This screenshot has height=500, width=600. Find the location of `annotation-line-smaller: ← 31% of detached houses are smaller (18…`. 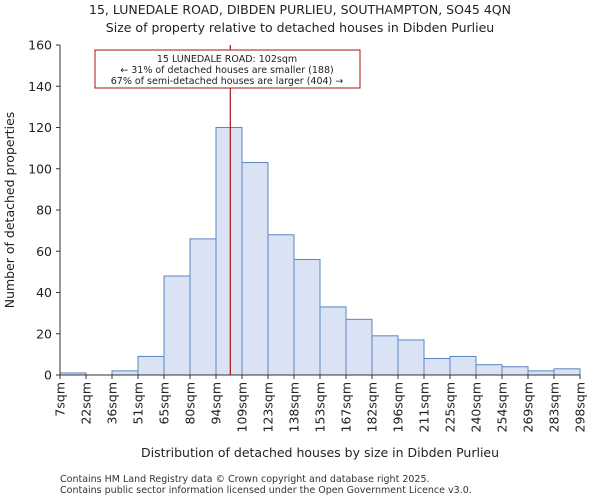

annotation-line-smaller: ← 31% of detached houses are smaller (18… is located at coordinates (226, 70).